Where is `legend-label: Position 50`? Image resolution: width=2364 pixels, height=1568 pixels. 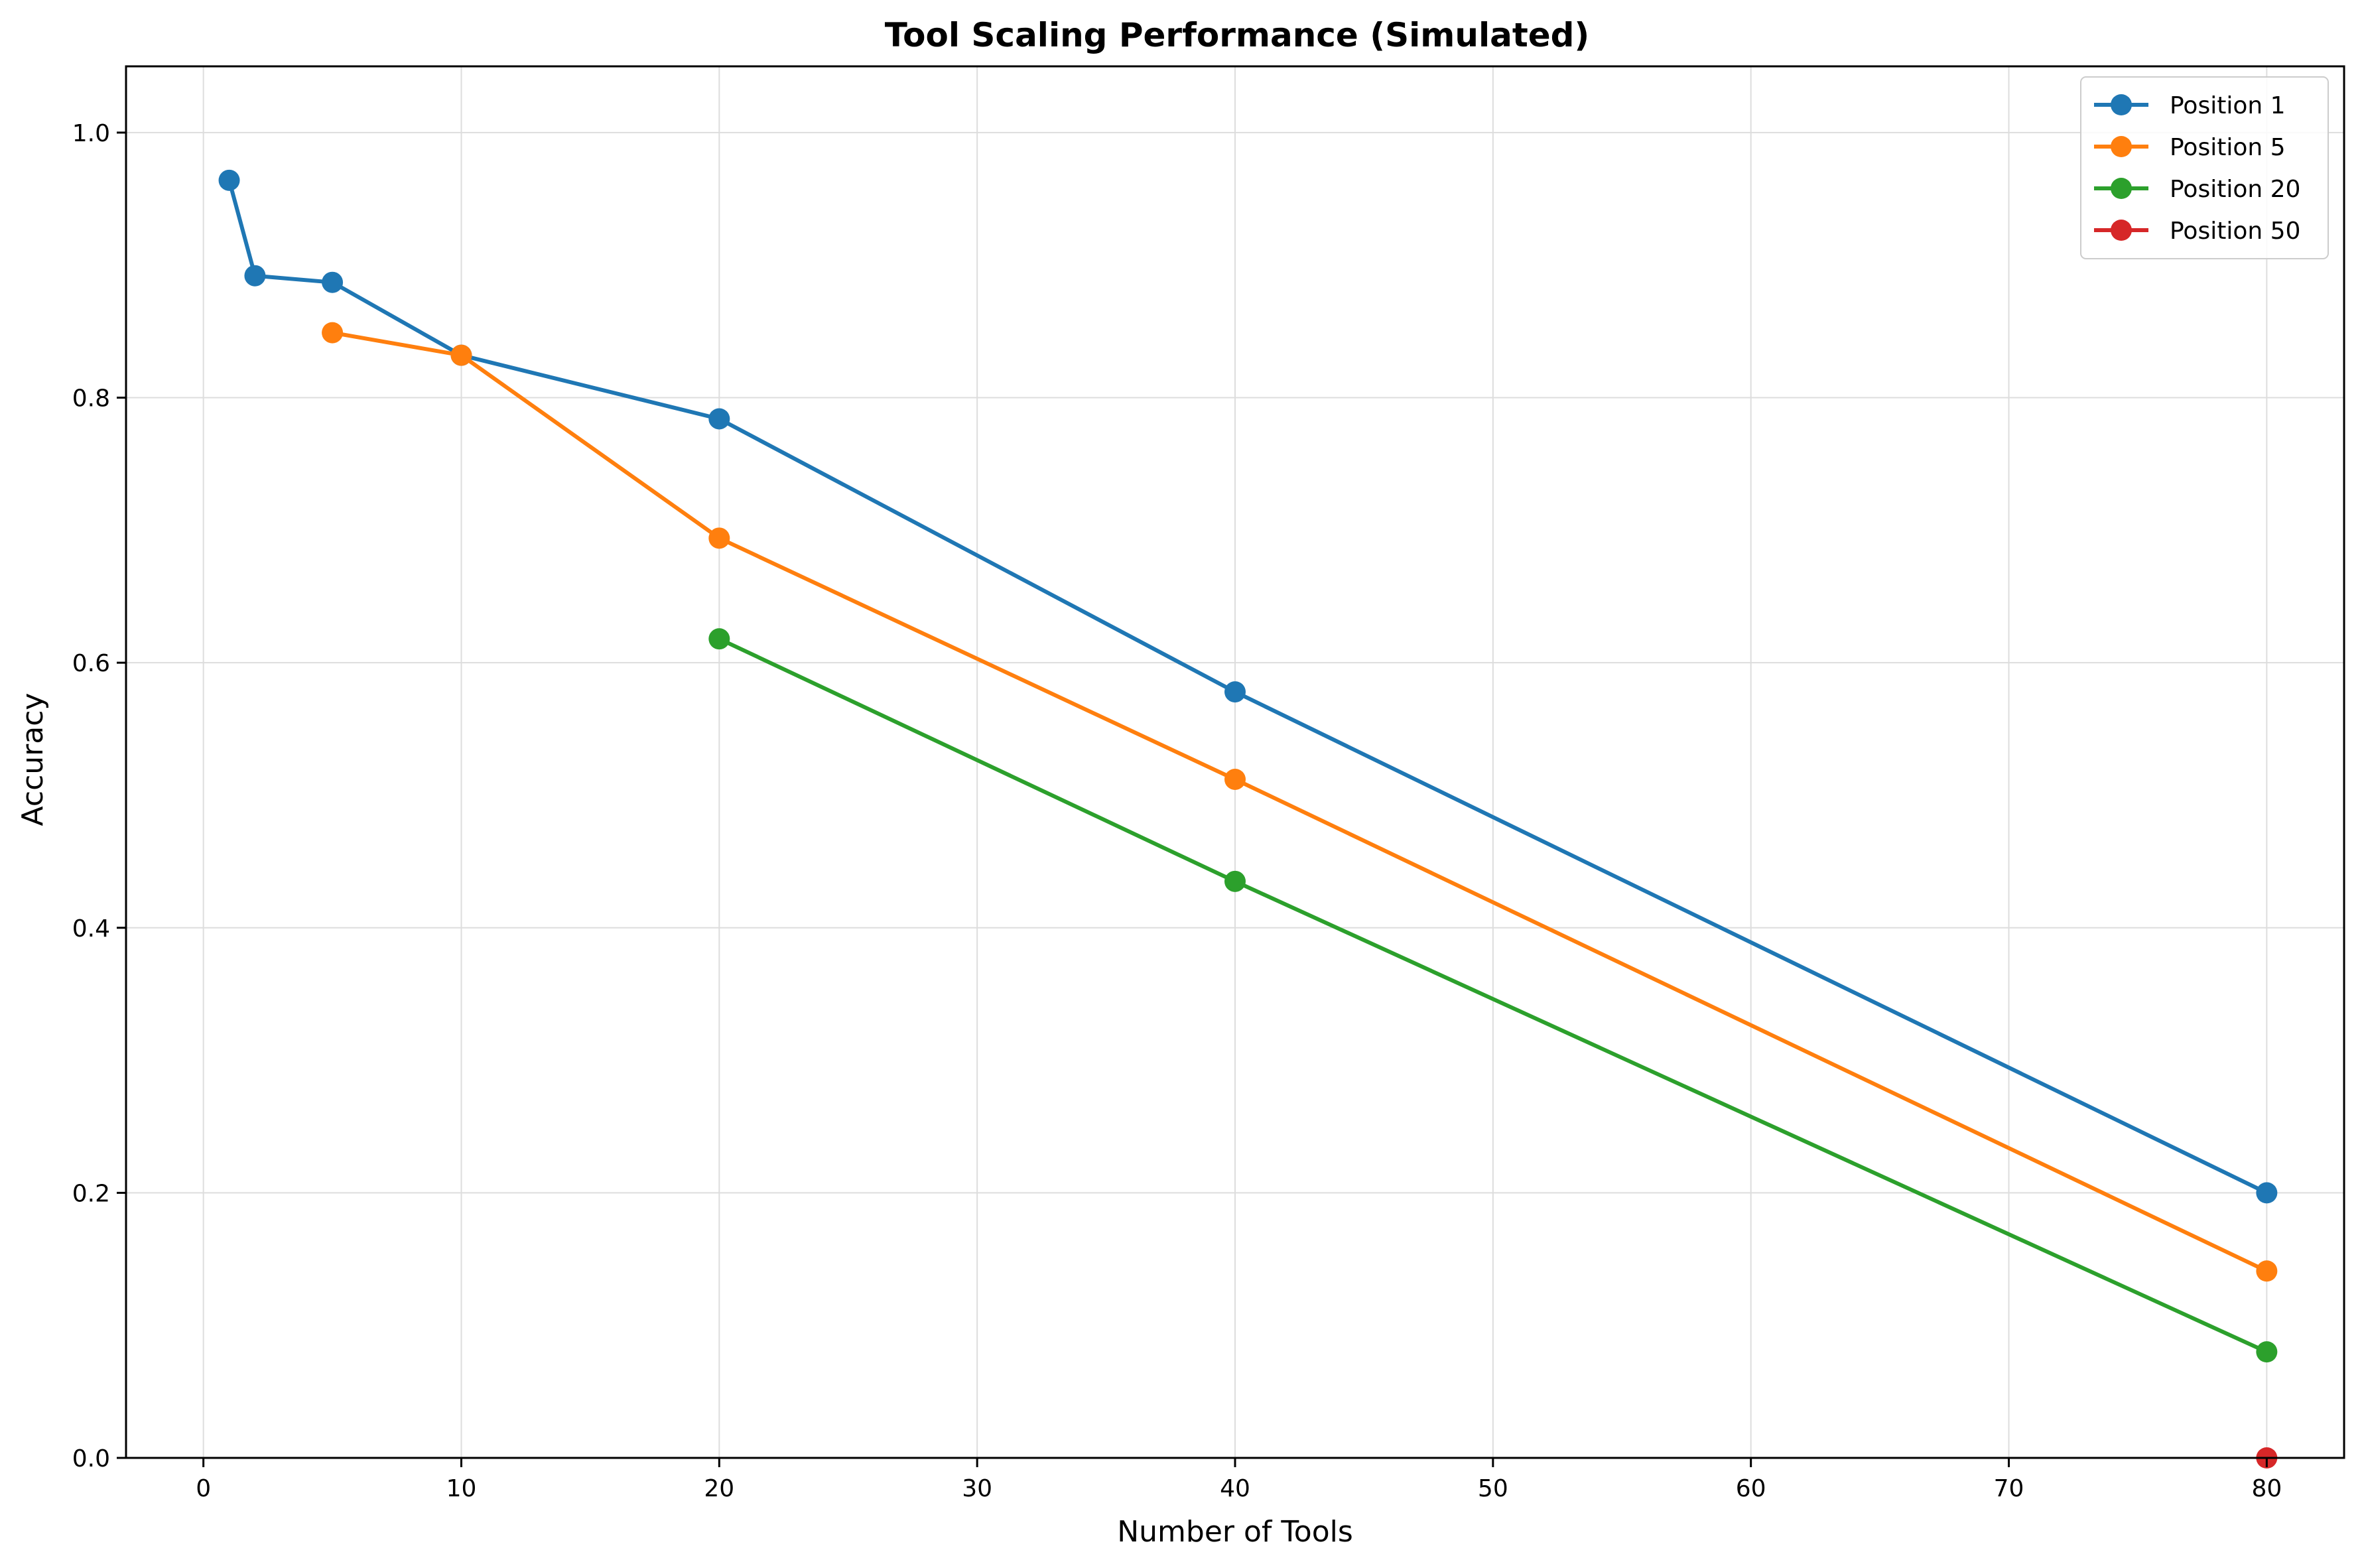 legend-label: Position 50 is located at coordinates (2235, 232).